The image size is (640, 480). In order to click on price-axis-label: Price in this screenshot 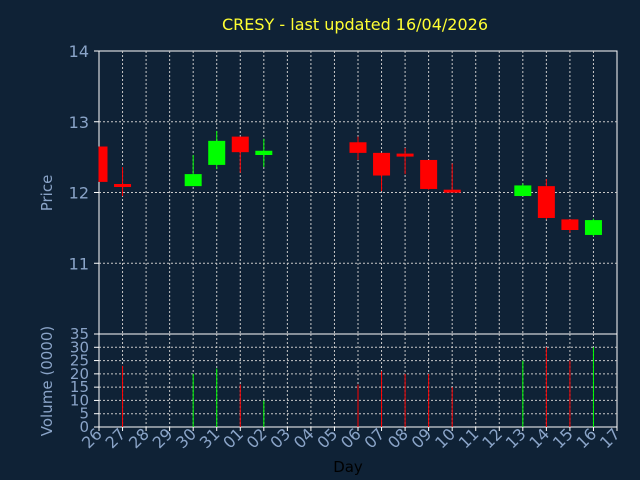, I will do `click(47, 193)`.